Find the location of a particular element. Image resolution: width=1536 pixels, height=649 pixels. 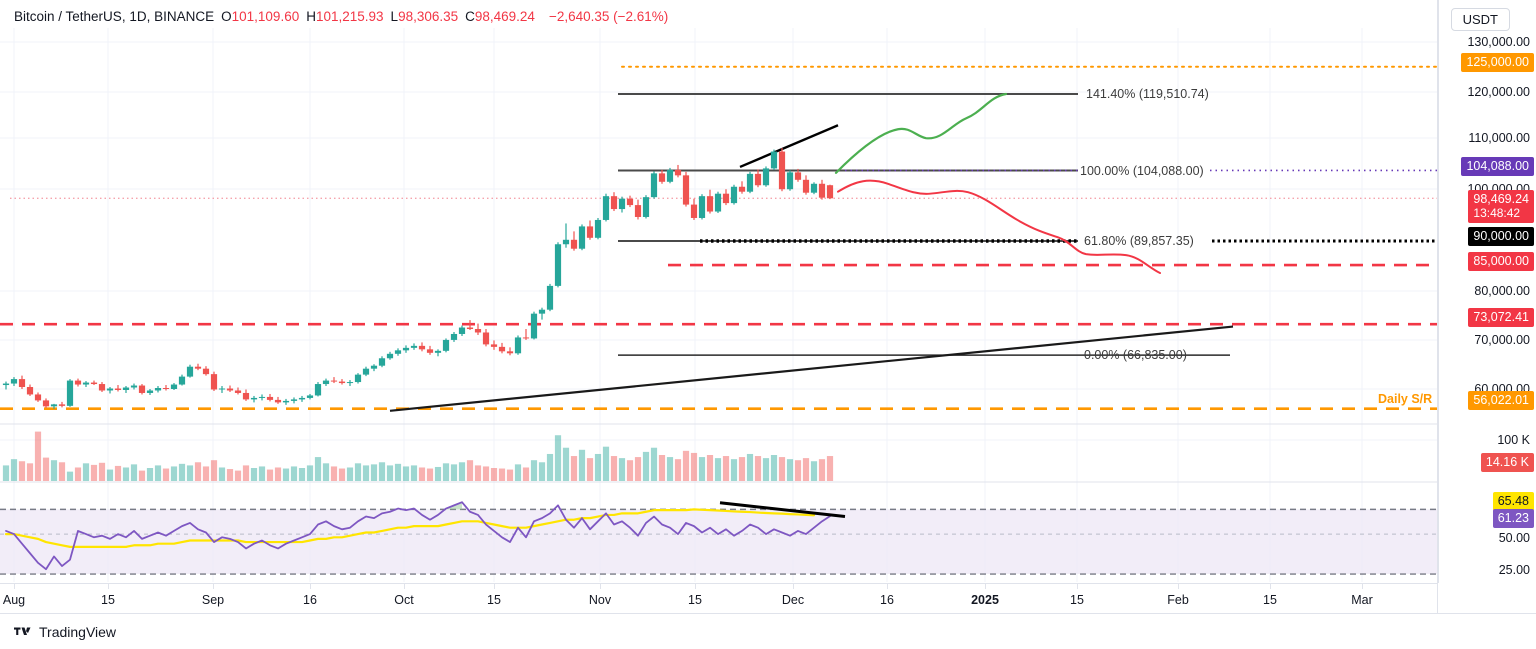

price-level-tag: 125,000.00 is located at coordinates (1497, 62).